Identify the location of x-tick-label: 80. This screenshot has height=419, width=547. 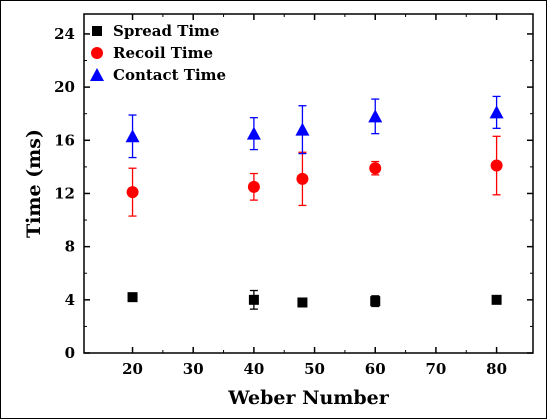
(496, 369).